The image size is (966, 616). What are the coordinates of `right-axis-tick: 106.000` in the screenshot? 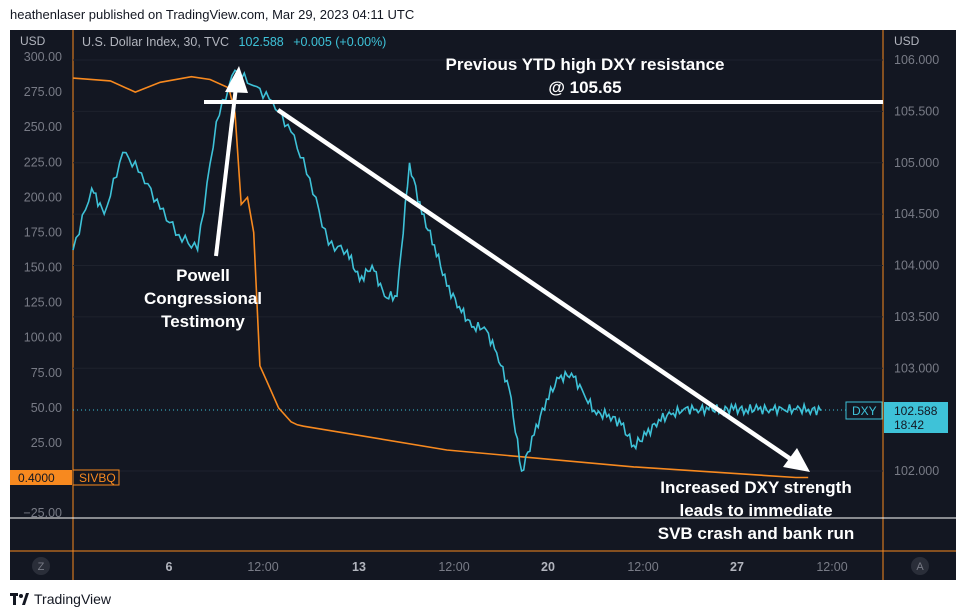 It's located at (916, 60).